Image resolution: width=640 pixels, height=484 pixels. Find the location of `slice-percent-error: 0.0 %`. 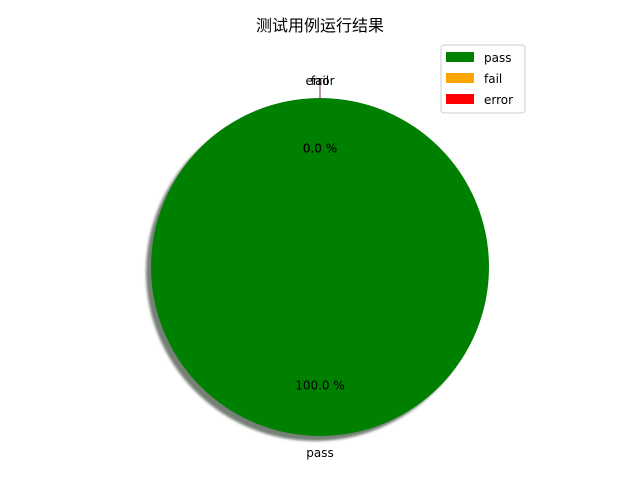

slice-percent-error: 0.0 % is located at coordinates (320, 149).